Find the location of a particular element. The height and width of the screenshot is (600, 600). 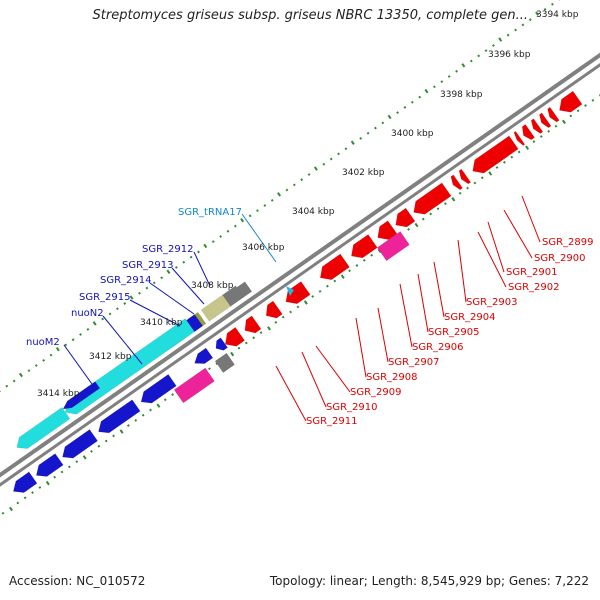

gene-label: SGR_2909 is located at coordinates (376, 392).